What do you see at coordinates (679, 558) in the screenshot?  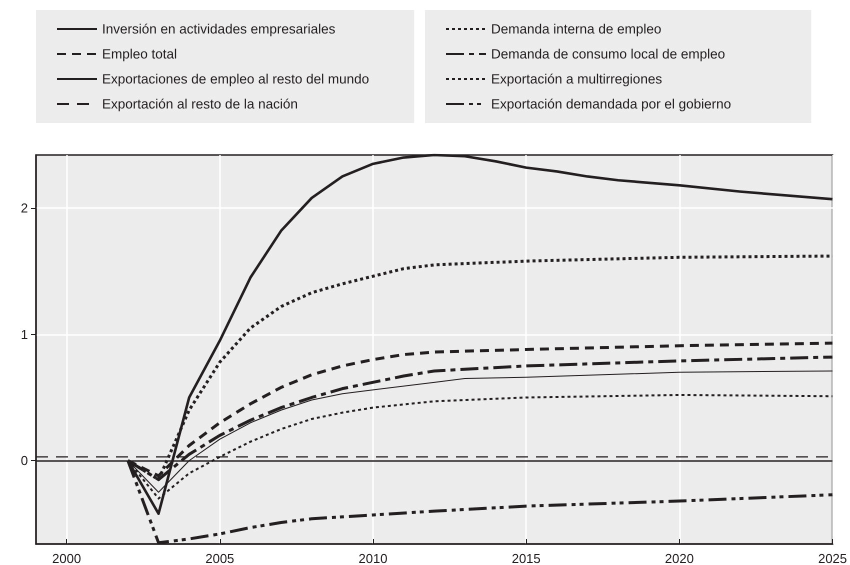 I see `x-tick-label: 2020` at bounding box center [679, 558].